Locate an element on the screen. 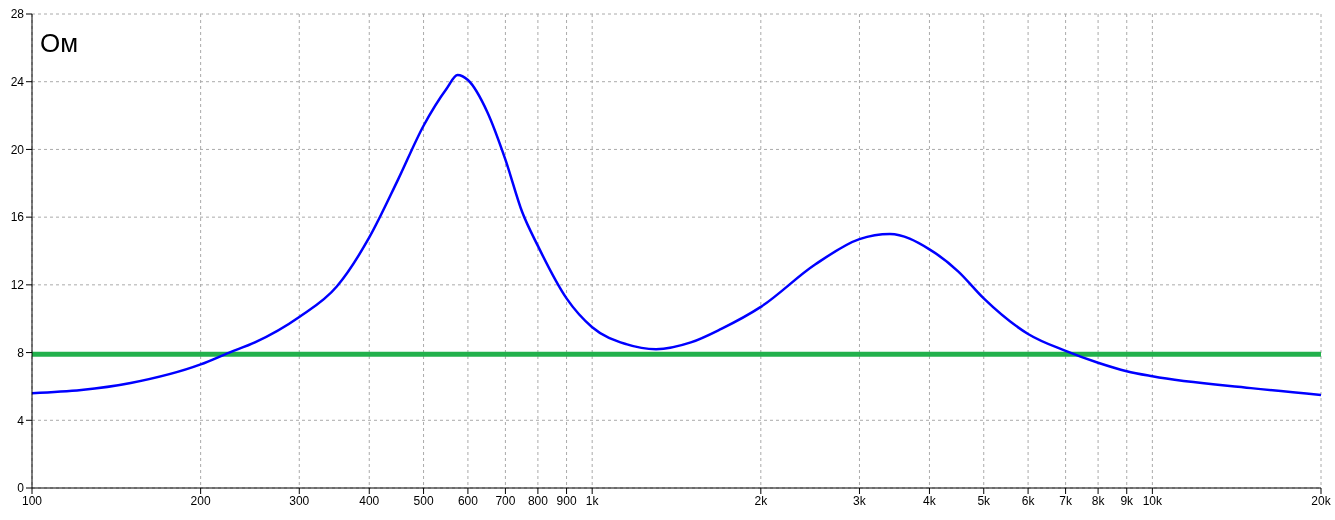 Image resolution: width=1335 pixels, height=520 pixels. x-tick-label: 200 is located at coordinates (200, 500).